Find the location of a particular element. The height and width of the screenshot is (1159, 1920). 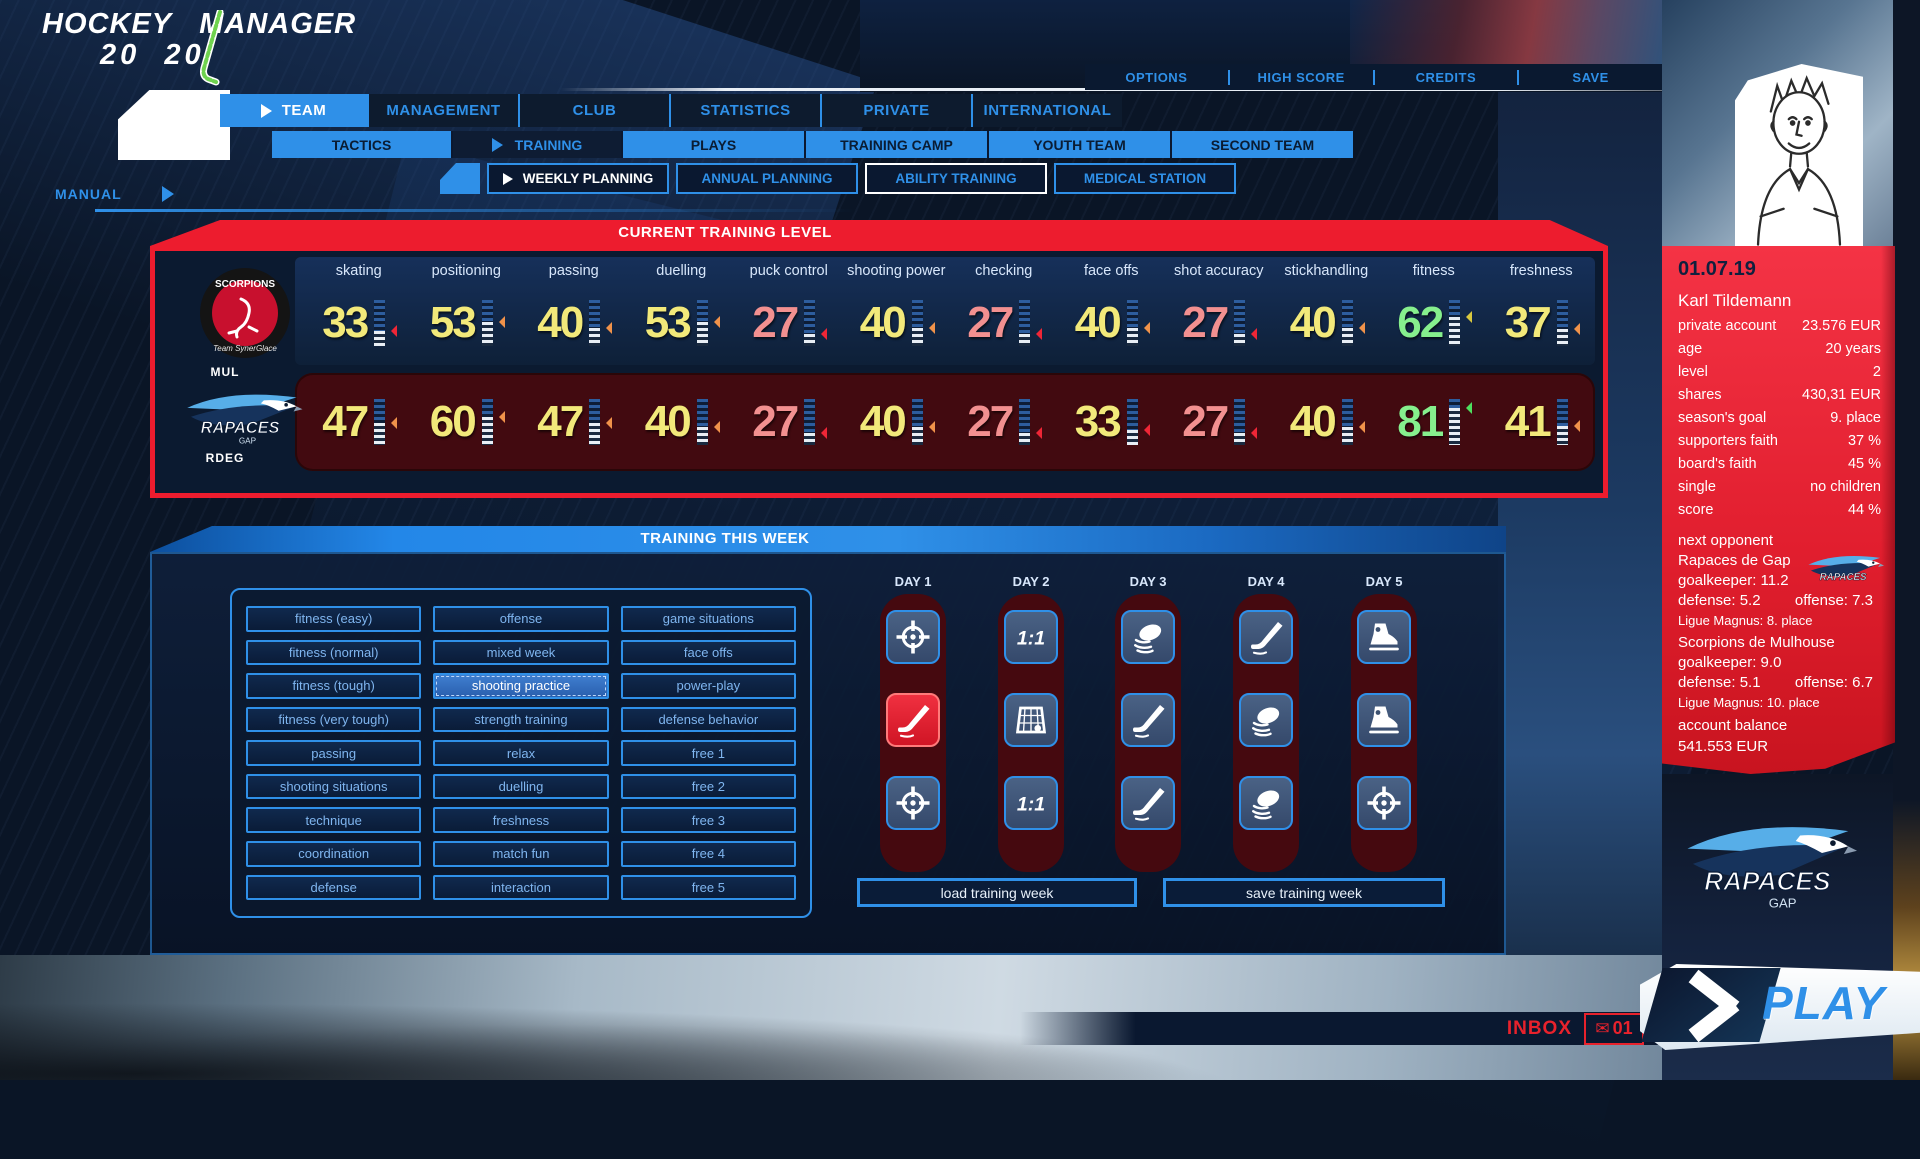

tab-ability-training: ABILITY TRAINING is located at coordinates (956, 178).